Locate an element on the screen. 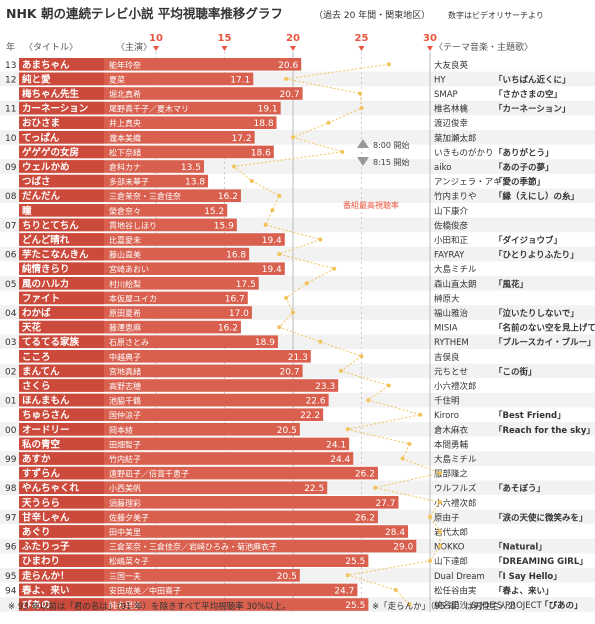  column-header-theme: 〈テーマ音楽・主題歌〉 is located at coordinates (483, 47).